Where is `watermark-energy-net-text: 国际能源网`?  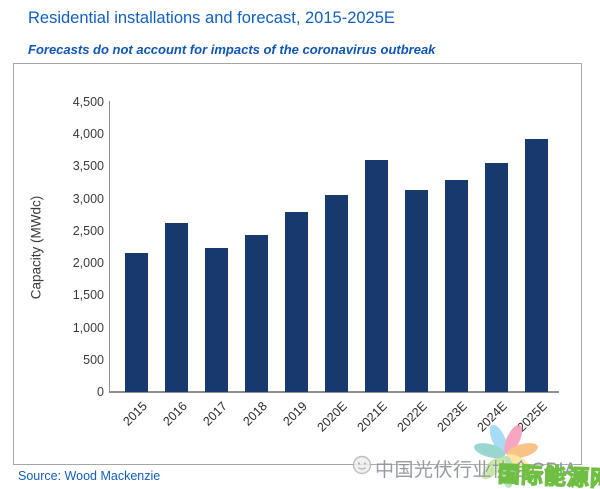 watermark-energy-net-text: 国际能源网 is located at coordinates (548, 475).